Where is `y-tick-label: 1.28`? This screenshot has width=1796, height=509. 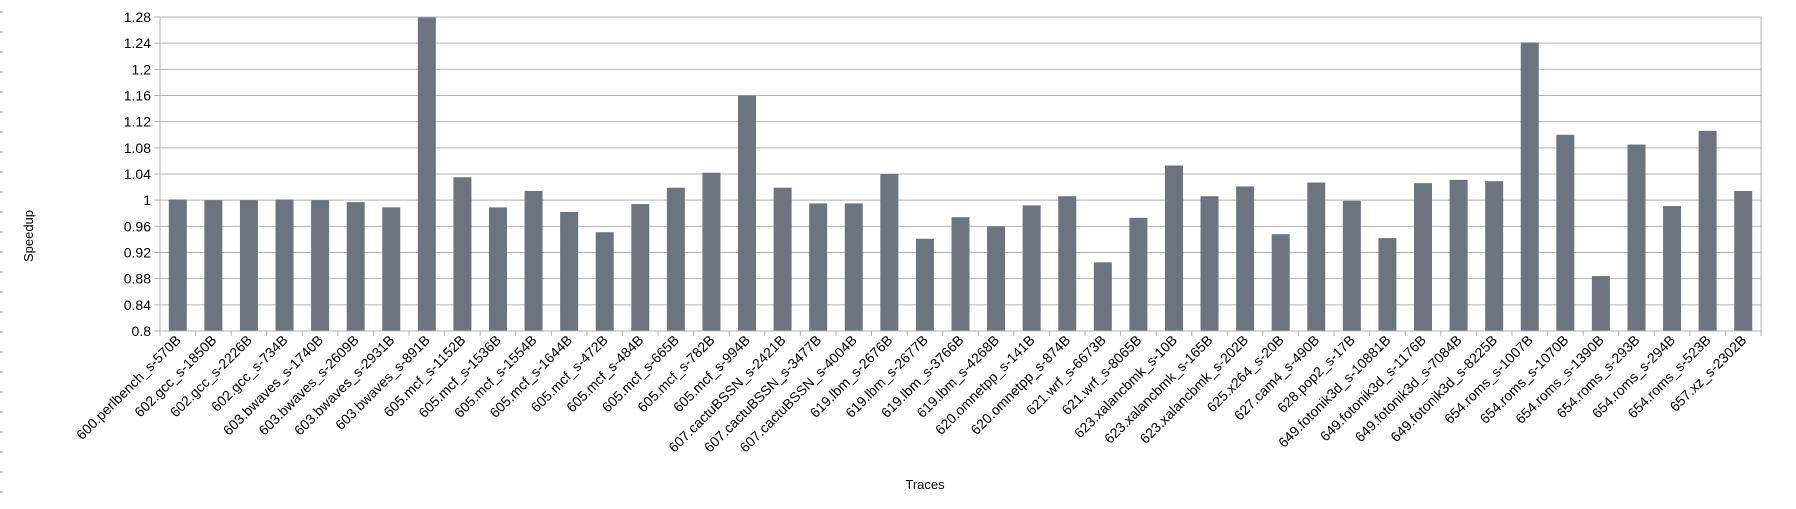
y-tick-label: 1.28 is located at coordinates (137, 17).